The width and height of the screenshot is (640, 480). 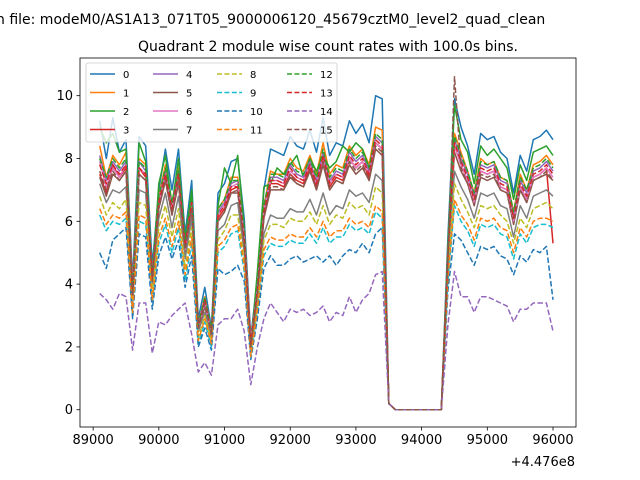 I want to click on x-tick-label: 89000, so click(x=92, y=440).